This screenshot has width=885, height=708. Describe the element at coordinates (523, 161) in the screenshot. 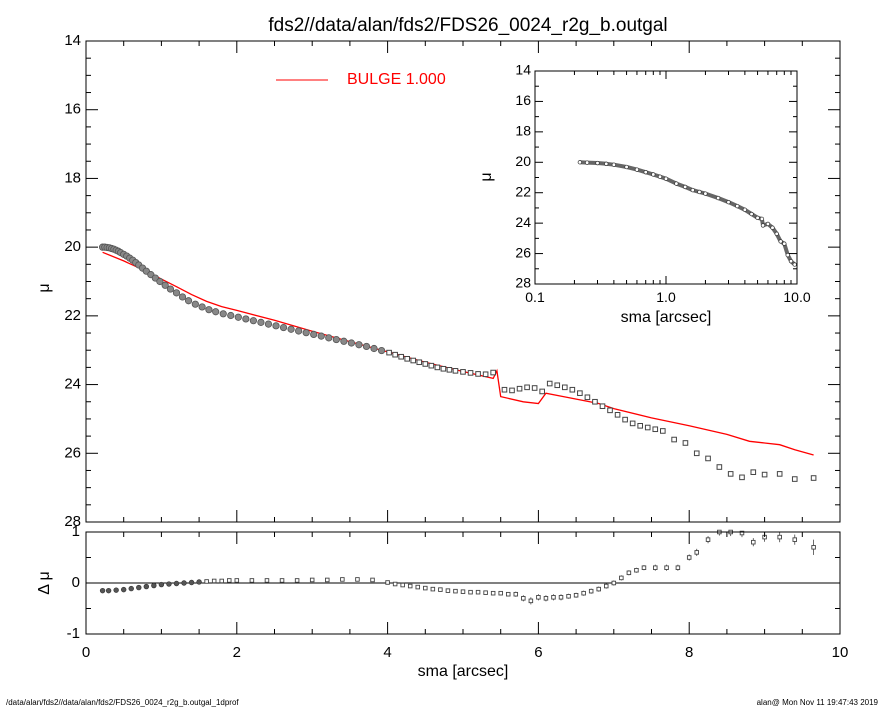

I see `inset-y-tick-label: 20` at that location.